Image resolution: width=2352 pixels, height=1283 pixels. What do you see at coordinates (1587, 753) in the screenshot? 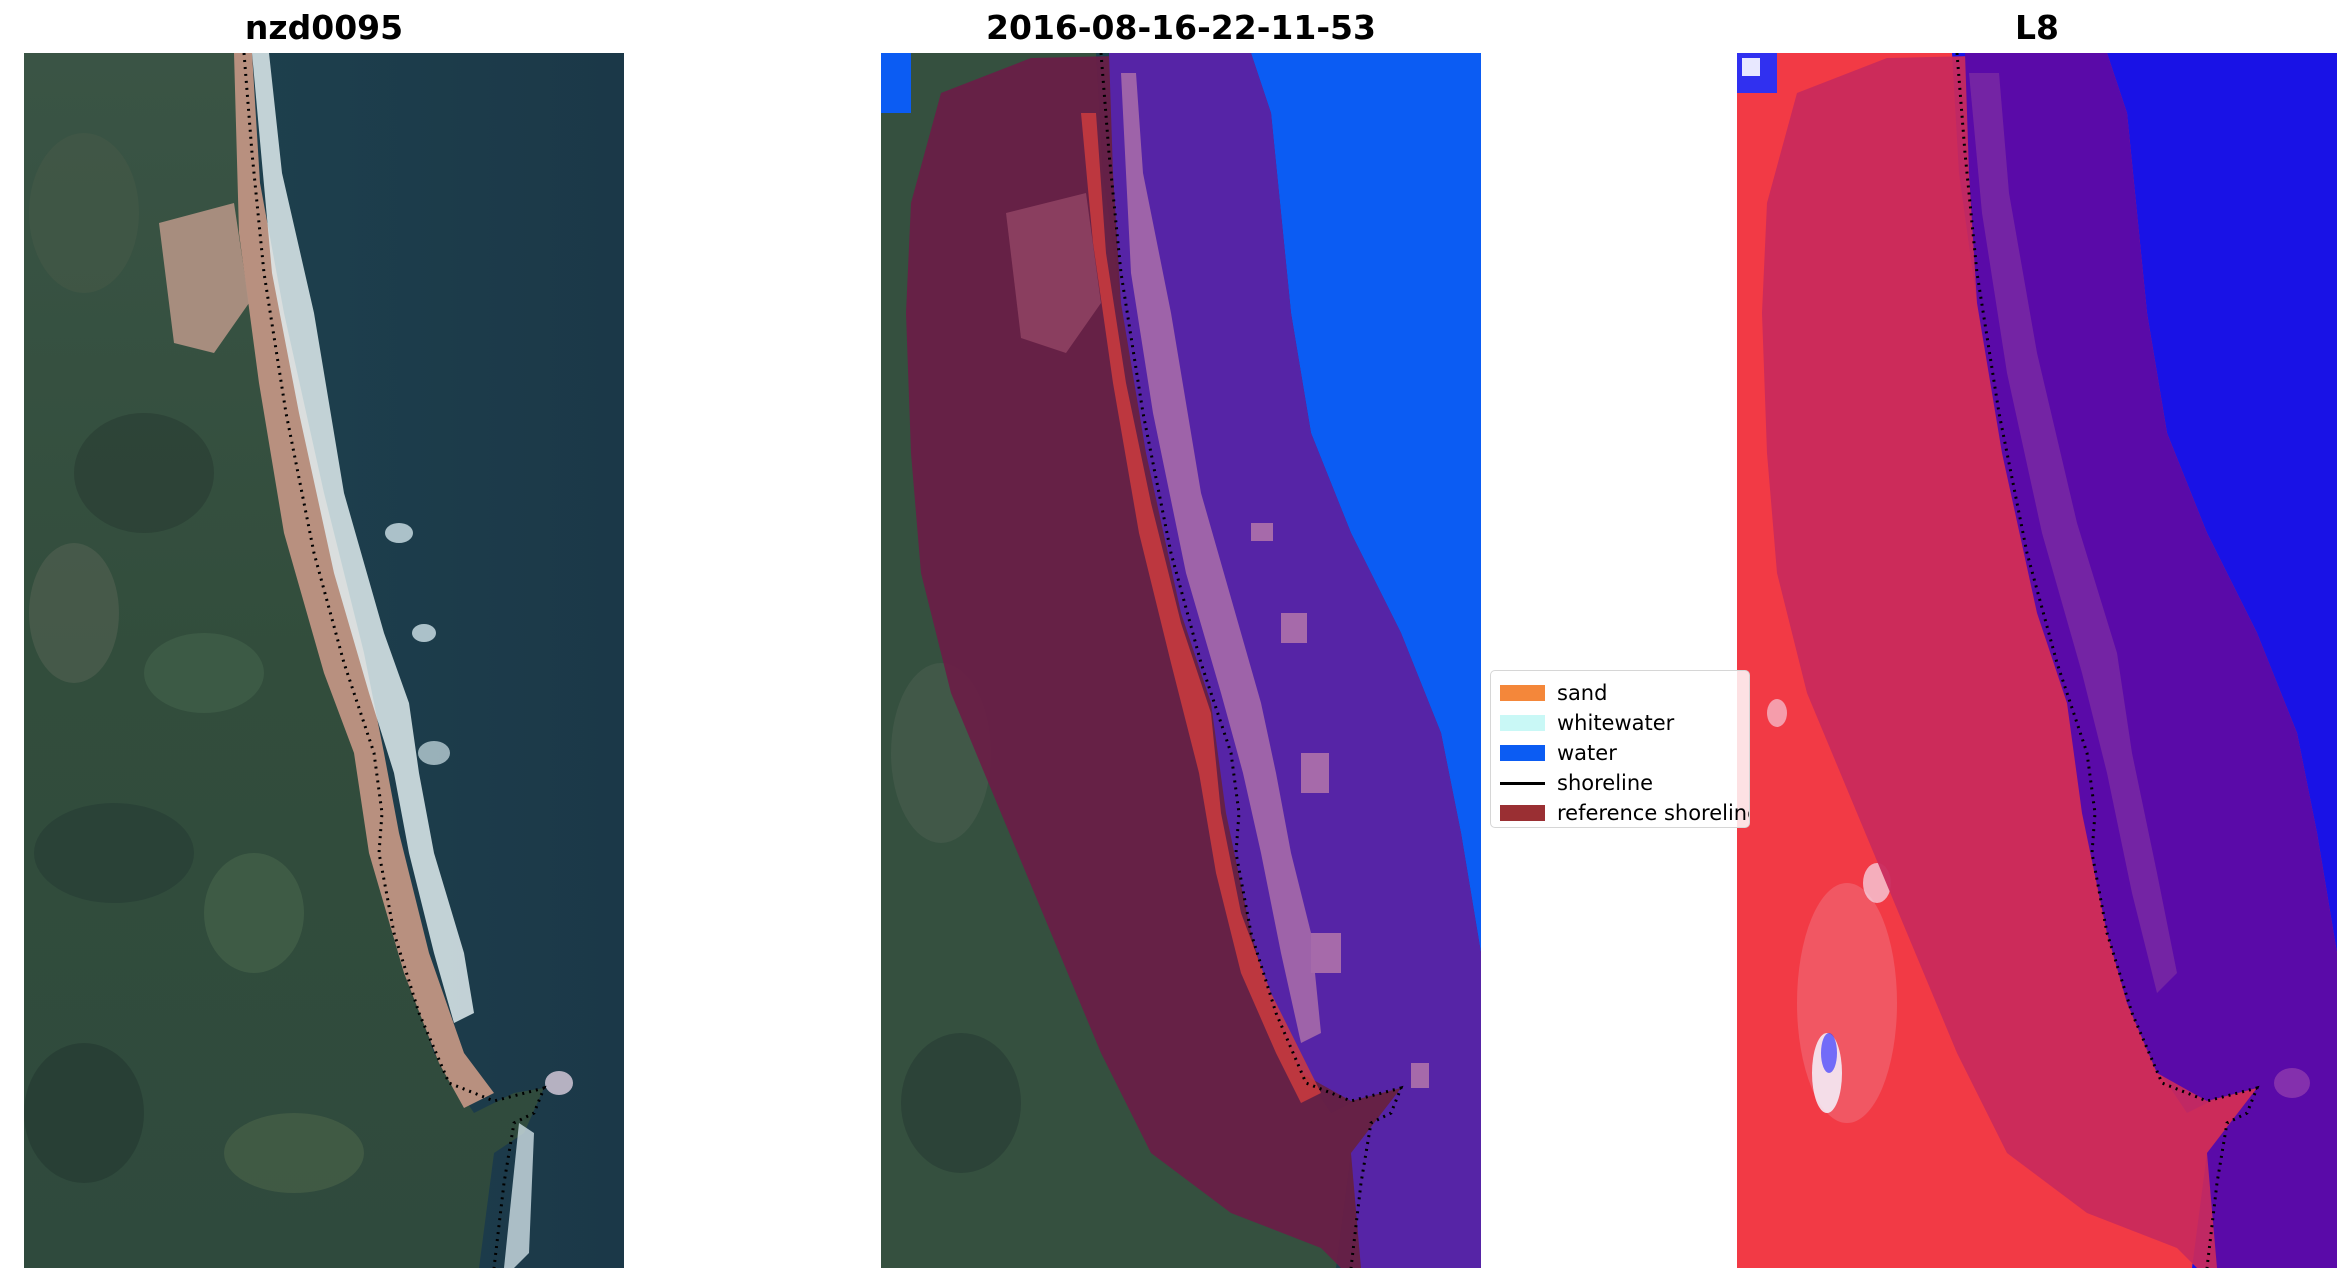
I see `legend-label-water: water` at bounding box center [1587, 753].